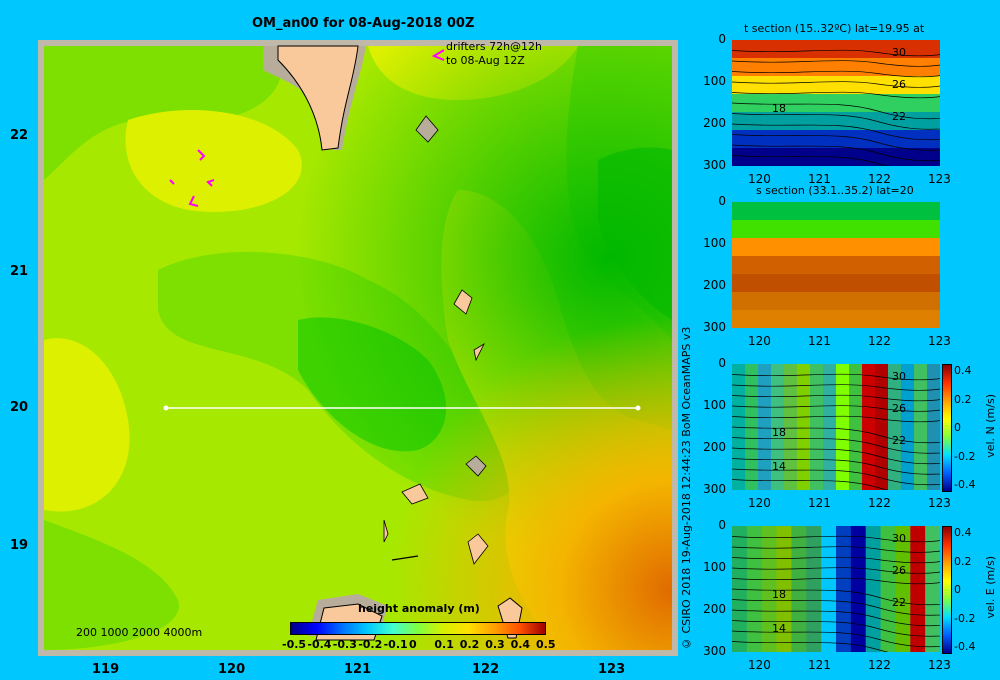 This screenshot has height=680, width=1000. Describe the element at coordinates (546, 644) in the screenshot. I see `colorbar-tick: 0.5` at that location.